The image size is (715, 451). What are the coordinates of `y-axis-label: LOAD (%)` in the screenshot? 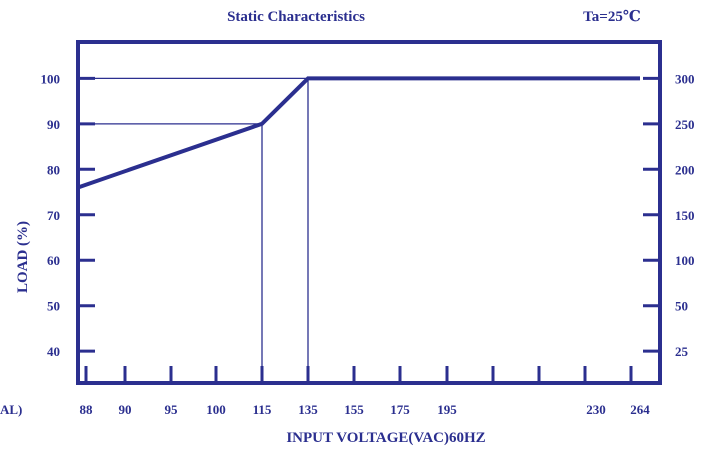 It's located at (23, 257).